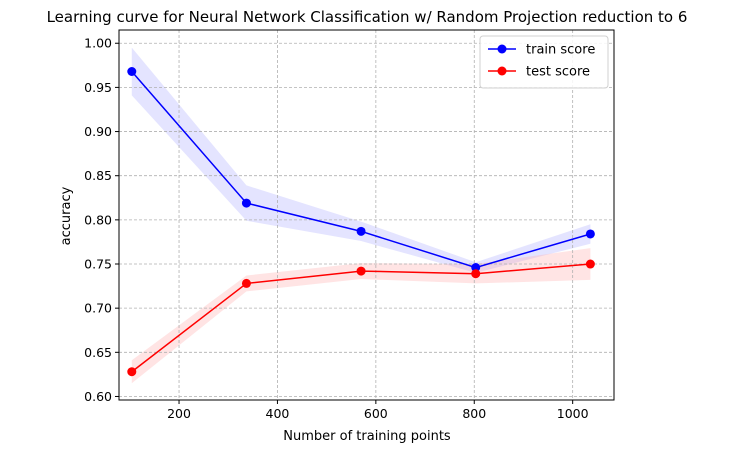  Describe the element at coordinates (98, 264) in the screenshot. I see `y-tick-label: 0.75` at that location.